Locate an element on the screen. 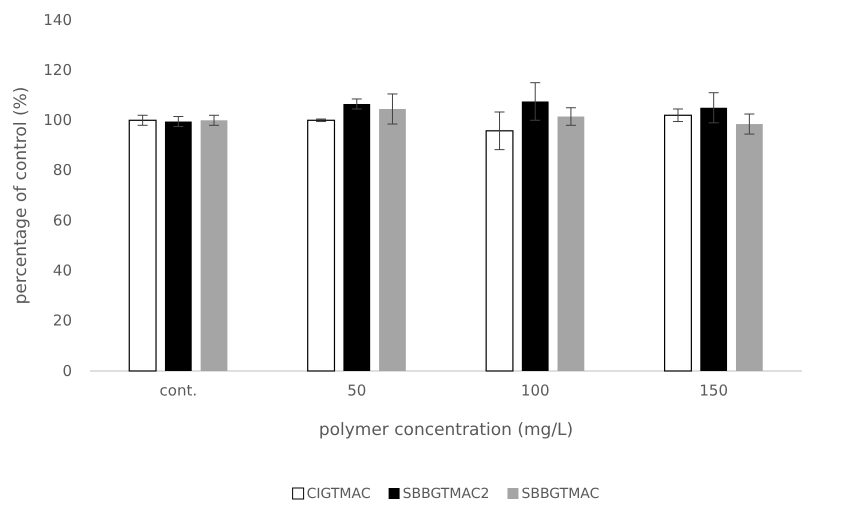  x-tick-label: 150 is located at coordinates (713, 391).